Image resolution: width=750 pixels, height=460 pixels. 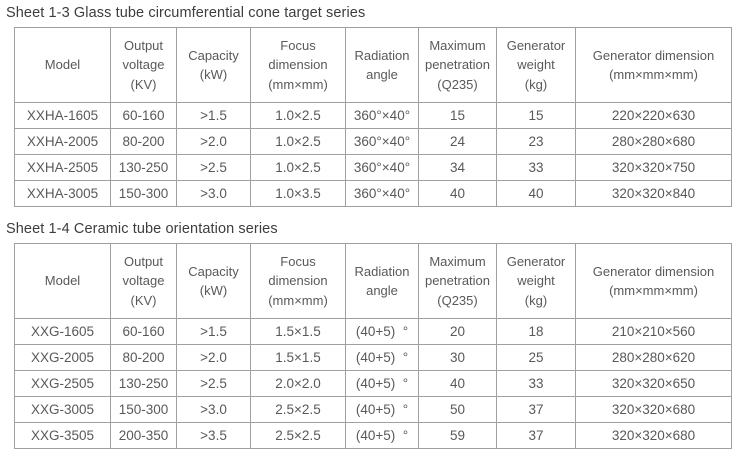 What do you see at coordinates (653, 357) in the screenshot?
I see `table-cell: 280×280×620` at bounding box center [653, 357].